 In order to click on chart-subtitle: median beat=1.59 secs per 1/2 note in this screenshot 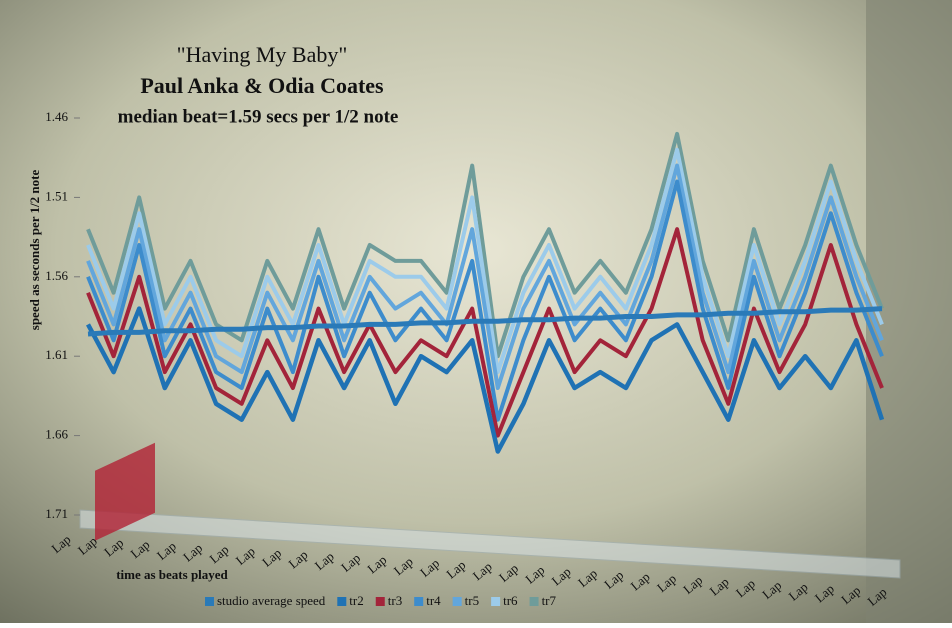, I will do `click(258, 116)`.